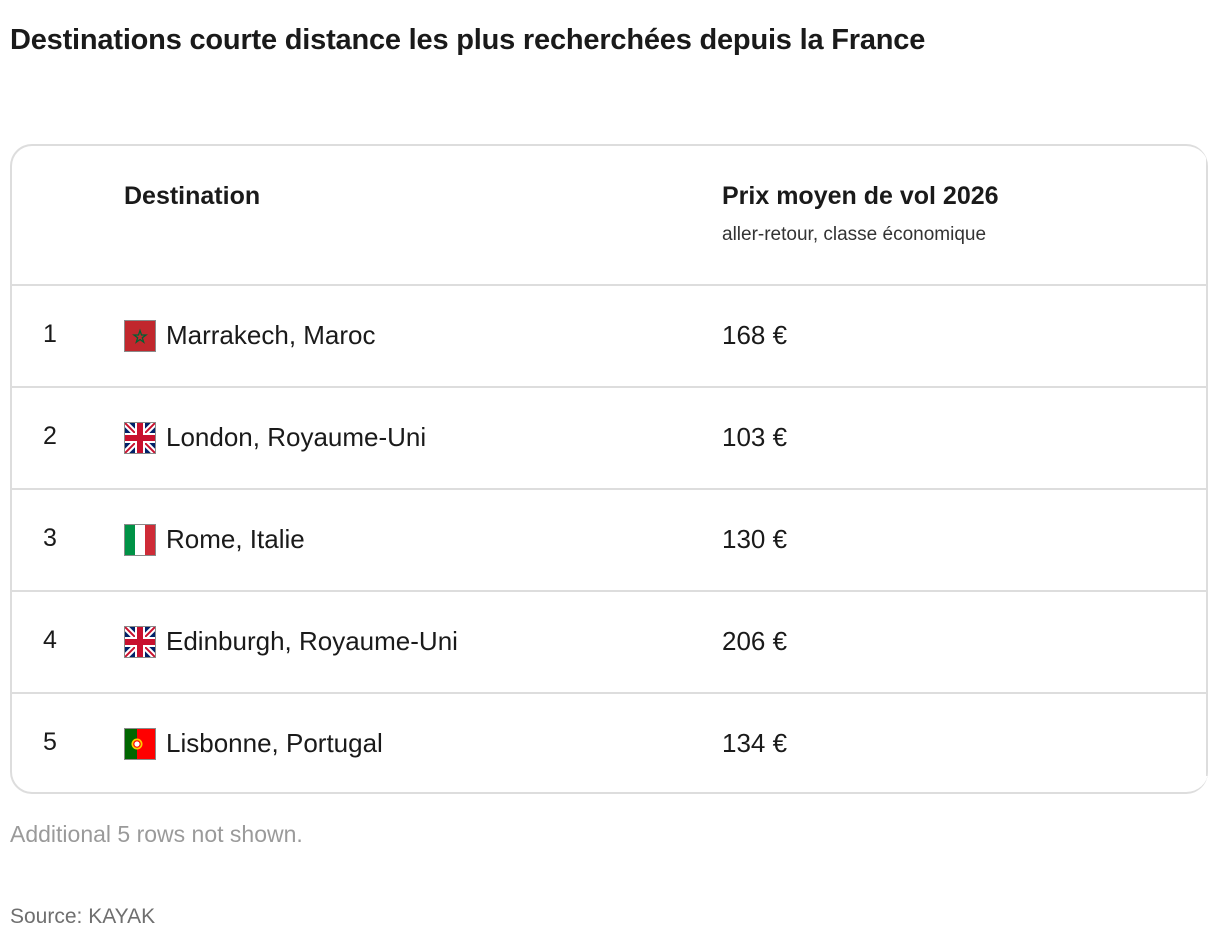 Image resolution: width=1220 pixels, height=946 pixels. Describe the element at coordinates (50, 436) in the screenshot. I see `row-rank: 2` at that location.